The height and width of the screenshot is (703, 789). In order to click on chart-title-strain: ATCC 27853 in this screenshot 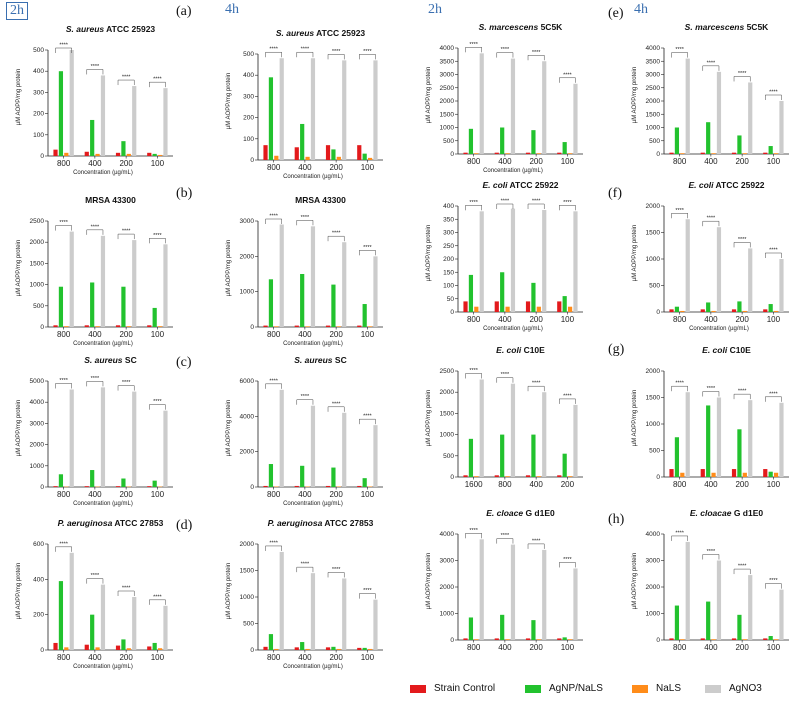, I will do `click(348, 523)`.